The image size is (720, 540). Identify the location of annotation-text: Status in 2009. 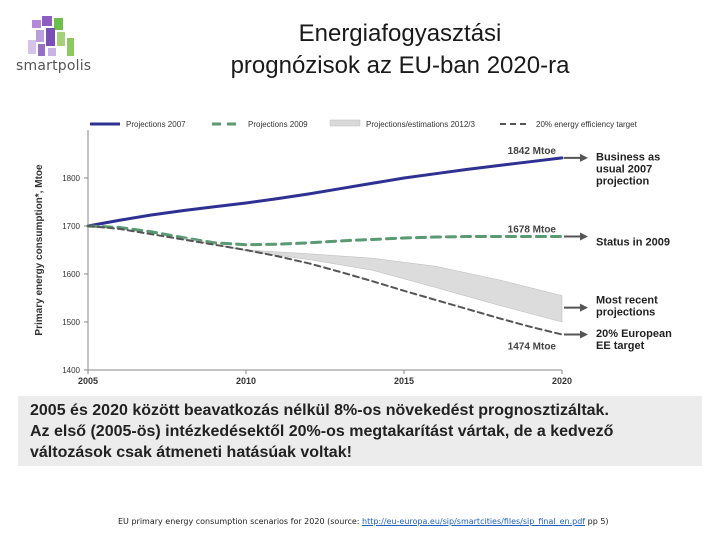
(633, 243).